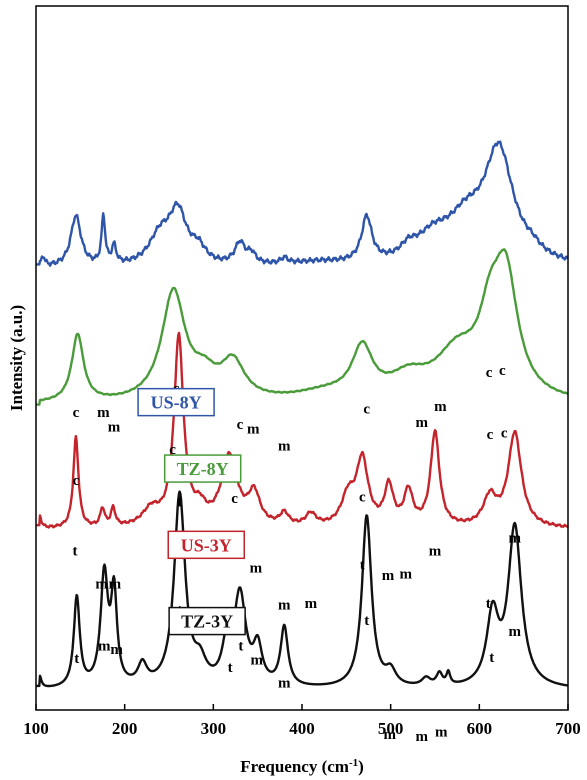 The image size is (587, 780). What do you see at coordinates (36, 728) in the screenshot?
I see `x-tick-label: 100` at bounding box center [36, 728].